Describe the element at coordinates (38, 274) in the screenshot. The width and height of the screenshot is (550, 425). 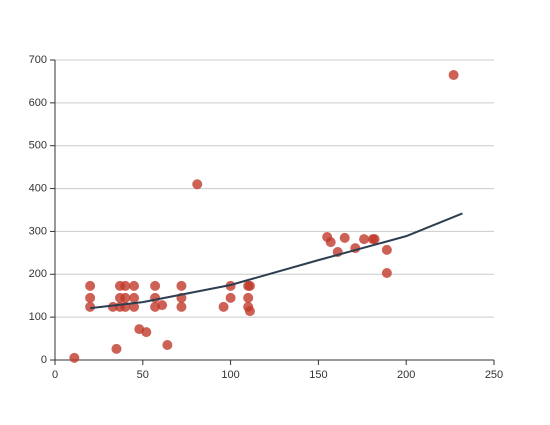
I see `y-tick-label: 200` at that location.